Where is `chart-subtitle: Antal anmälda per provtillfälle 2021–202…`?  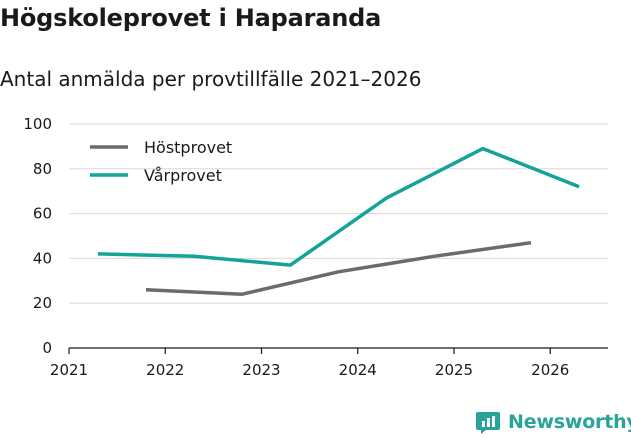 chart-subtitle: Antal anmälda per provtillfälle 2021–202… is located at coordinates (211, 79).